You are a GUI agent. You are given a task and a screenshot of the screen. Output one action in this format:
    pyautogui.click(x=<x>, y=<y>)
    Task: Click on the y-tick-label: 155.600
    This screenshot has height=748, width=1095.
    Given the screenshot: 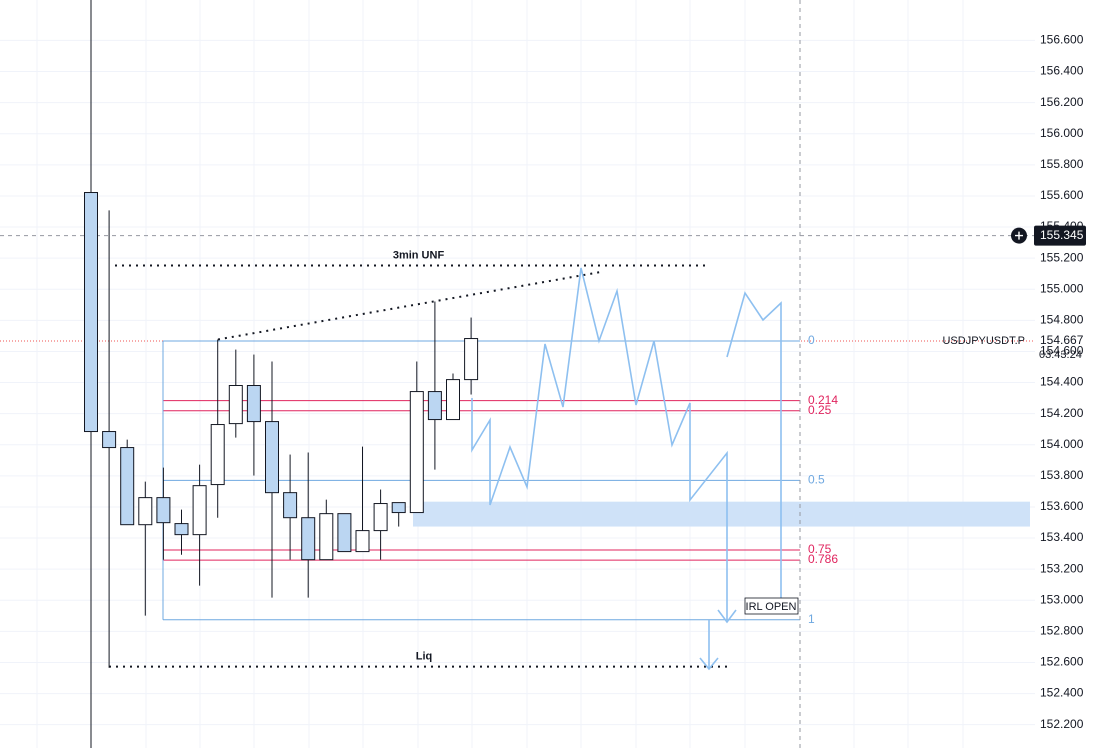 What is the action you would take?
    pyautogui.click(x=1062, y=195)
    